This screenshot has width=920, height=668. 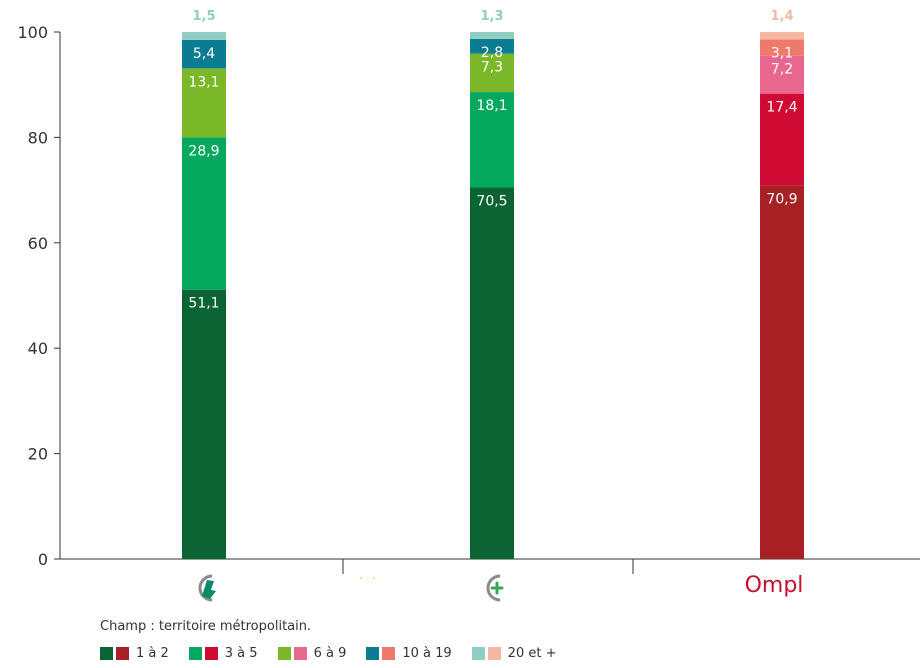 I want to click on logo-2-ring, so click(x=493, y=588).